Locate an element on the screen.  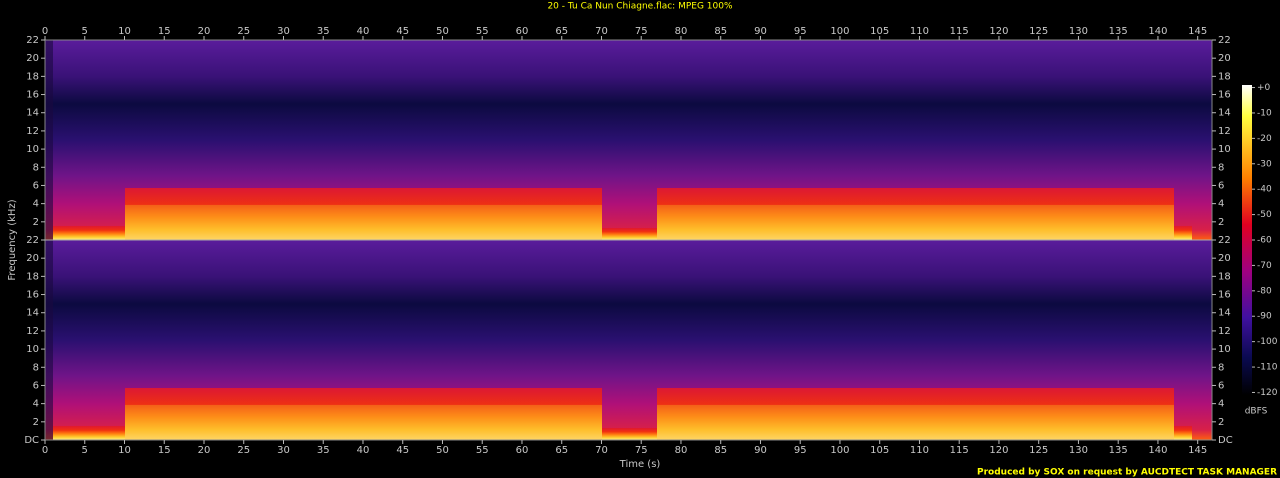
x-tick-label: 135 is located at coordinates (1118, 31).